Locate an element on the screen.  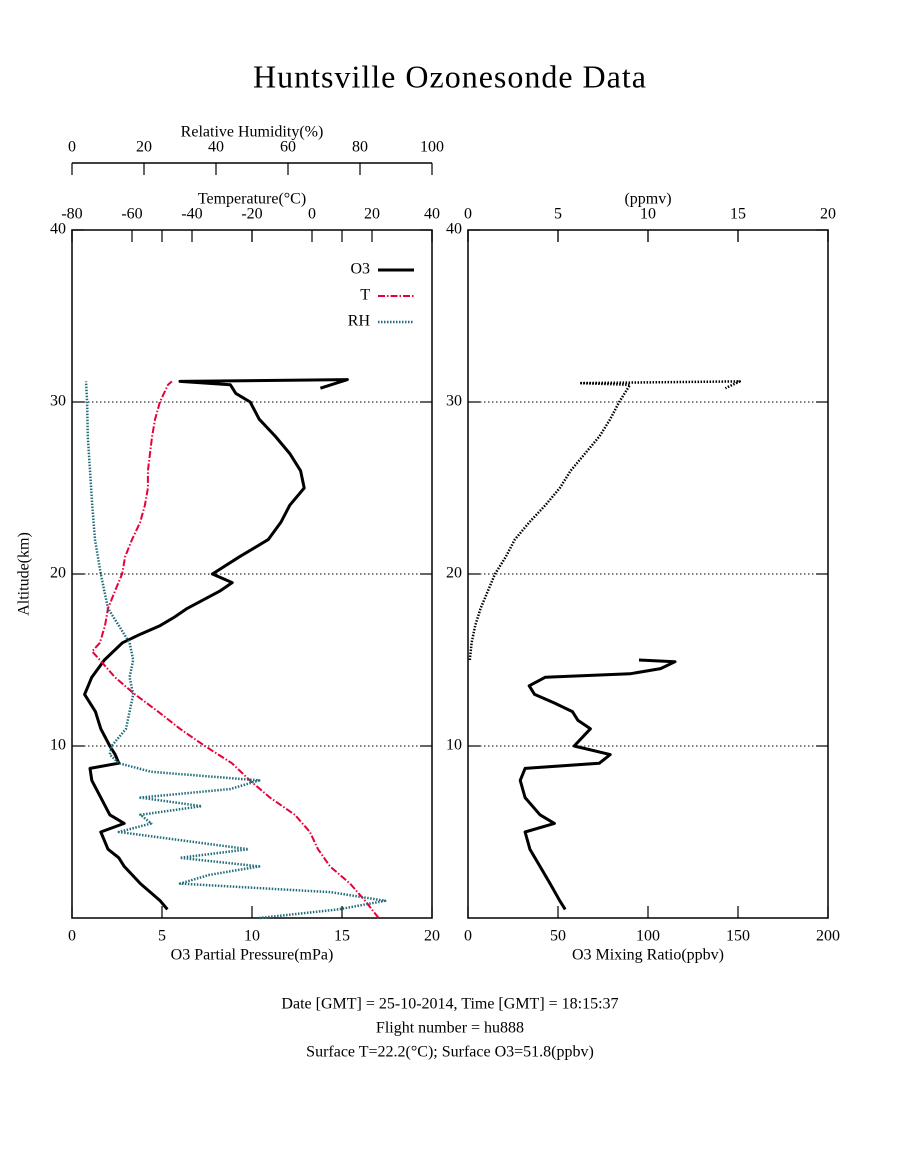
x-tick-label: 60 is located at coordinates (288, 147).